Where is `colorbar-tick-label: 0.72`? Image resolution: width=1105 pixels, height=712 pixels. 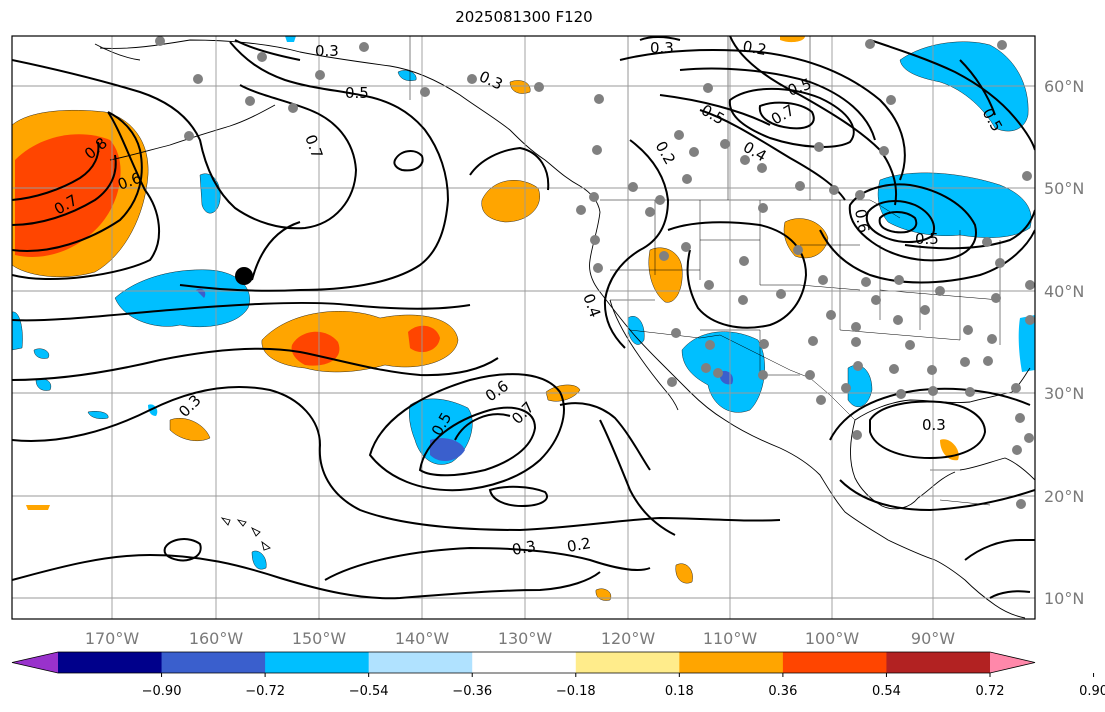
colorbar-tick-label: 0.72 is located at coordinates (990, 691).